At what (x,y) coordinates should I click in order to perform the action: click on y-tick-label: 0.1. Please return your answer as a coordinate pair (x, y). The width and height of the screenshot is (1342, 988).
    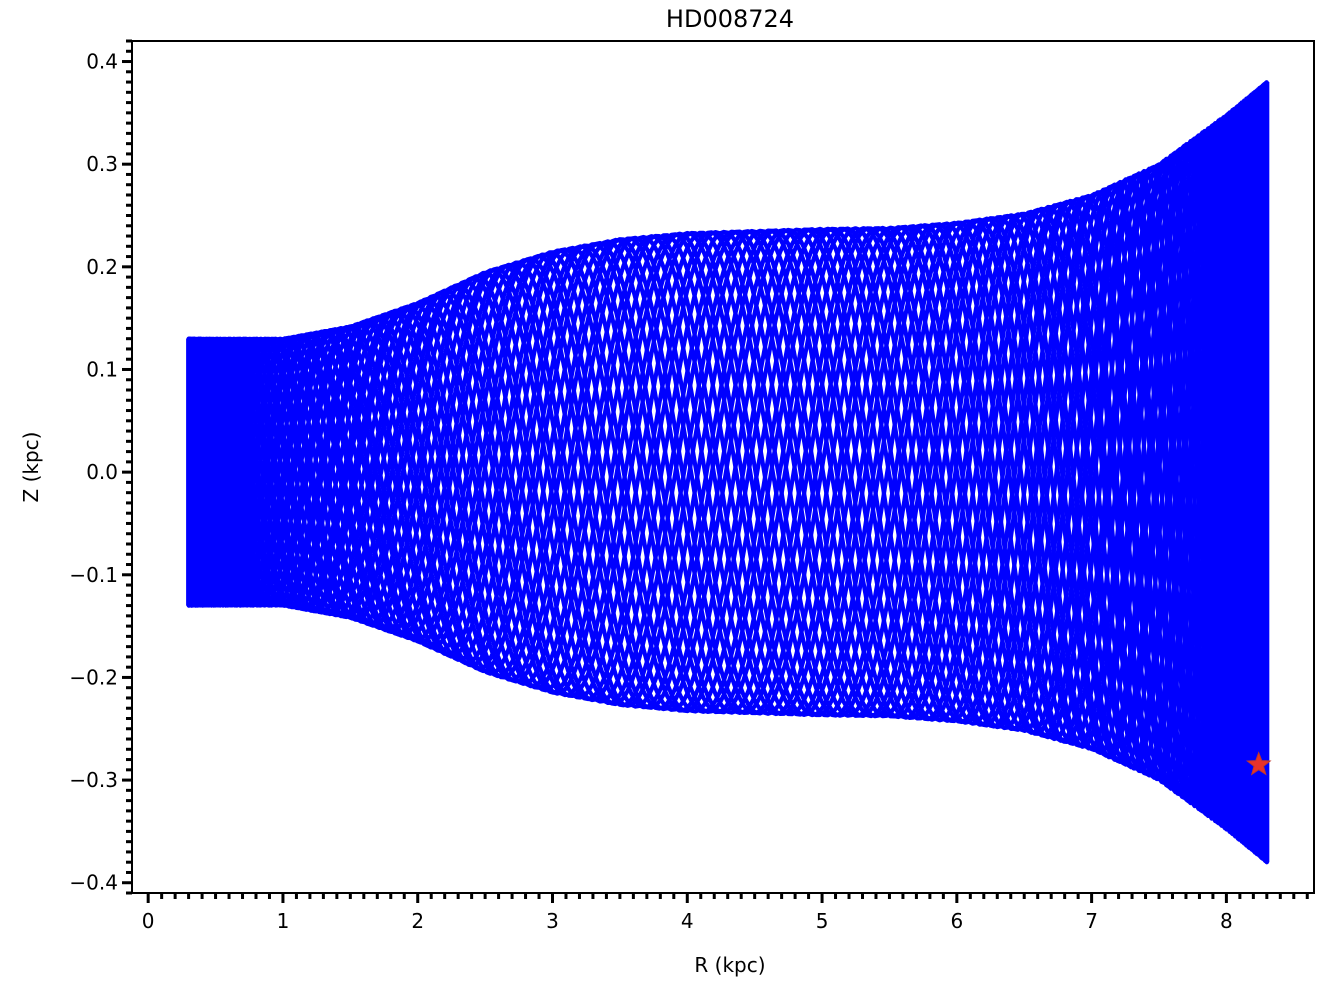
    Looking at the image, I should click on (102, 369).